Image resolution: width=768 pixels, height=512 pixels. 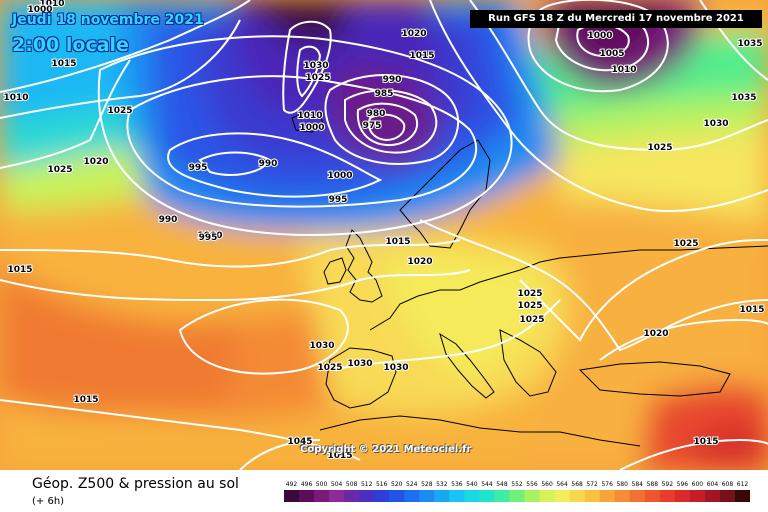 What do you see at coordinates (308, 122) in the screenshot?
I see `iceland` at bounding box center [308, 122].